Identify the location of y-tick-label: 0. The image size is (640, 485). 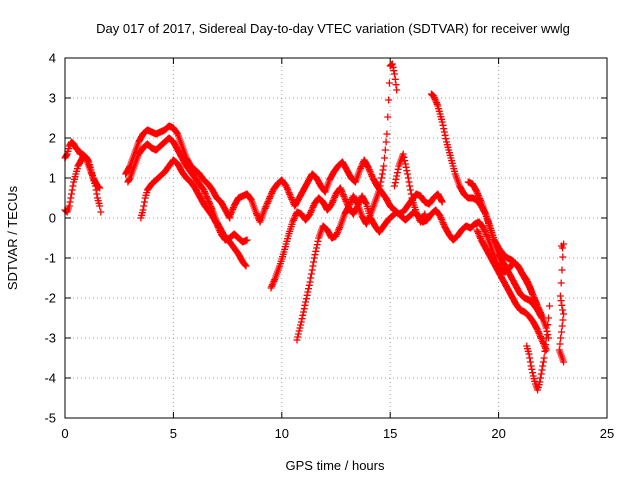
(52, 218).